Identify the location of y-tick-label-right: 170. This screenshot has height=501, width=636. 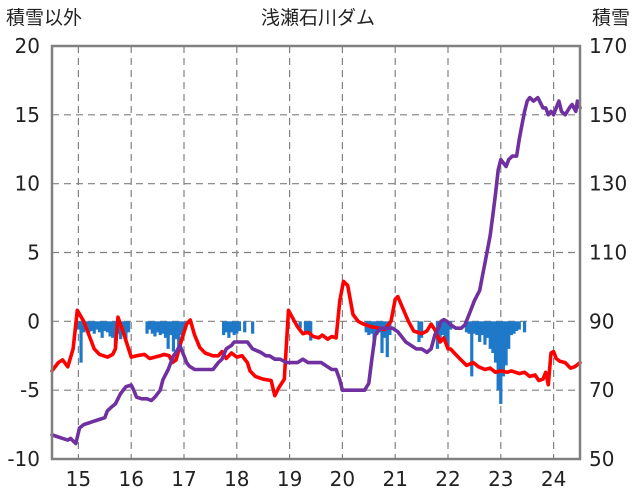
(608, 46).